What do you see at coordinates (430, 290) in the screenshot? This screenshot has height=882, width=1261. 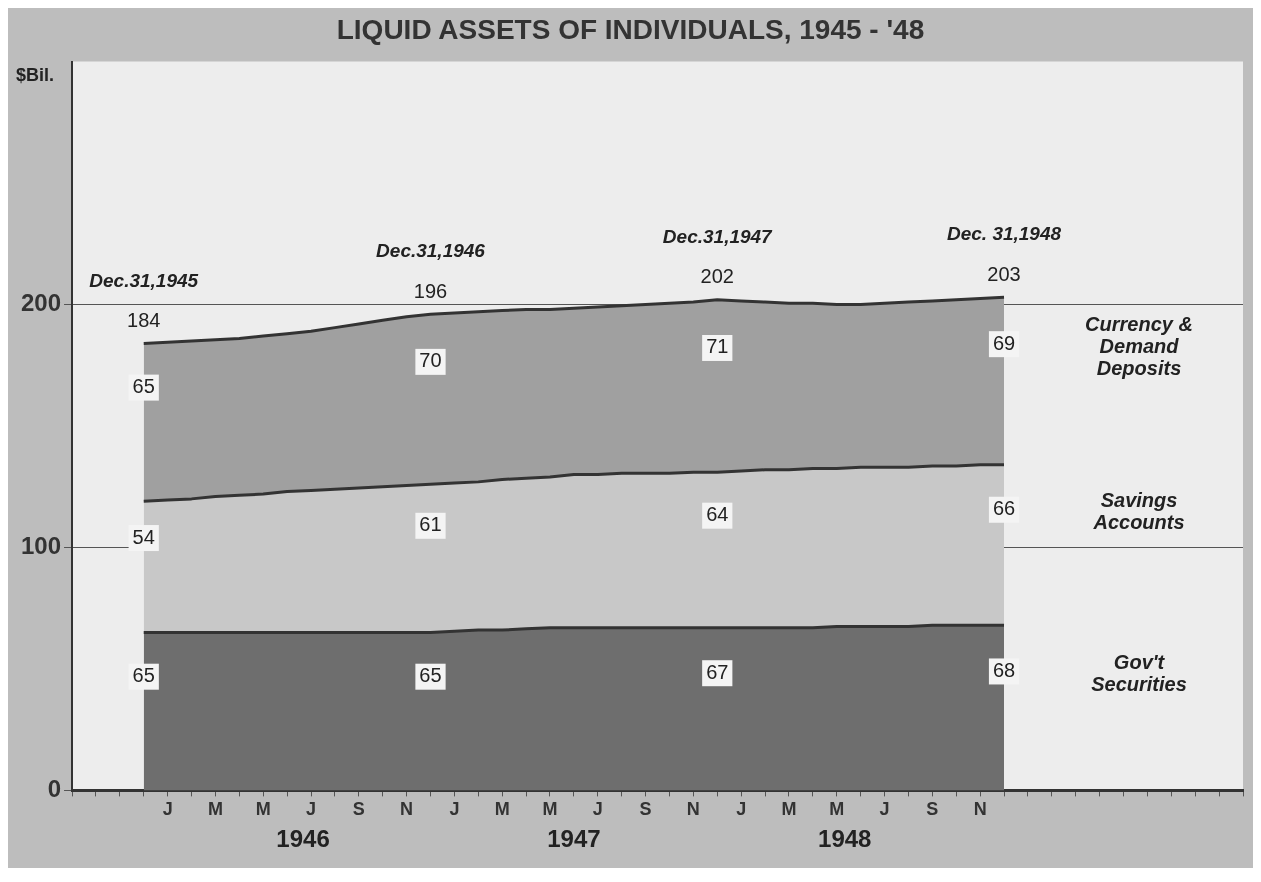 I see `total-label: 196` at bounding box center [430, 290].